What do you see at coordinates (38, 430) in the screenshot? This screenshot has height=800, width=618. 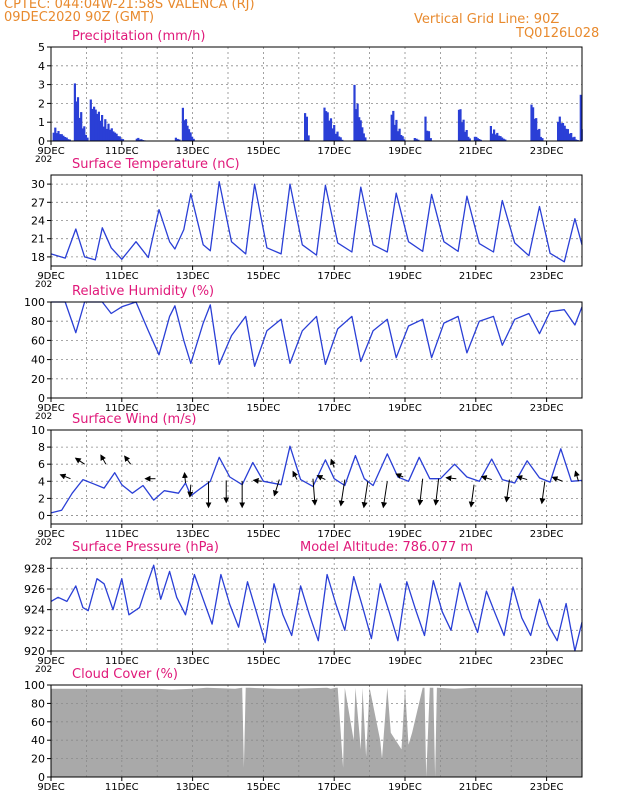 I see `y-tick-label: 10` at bounding box center [38, 430].